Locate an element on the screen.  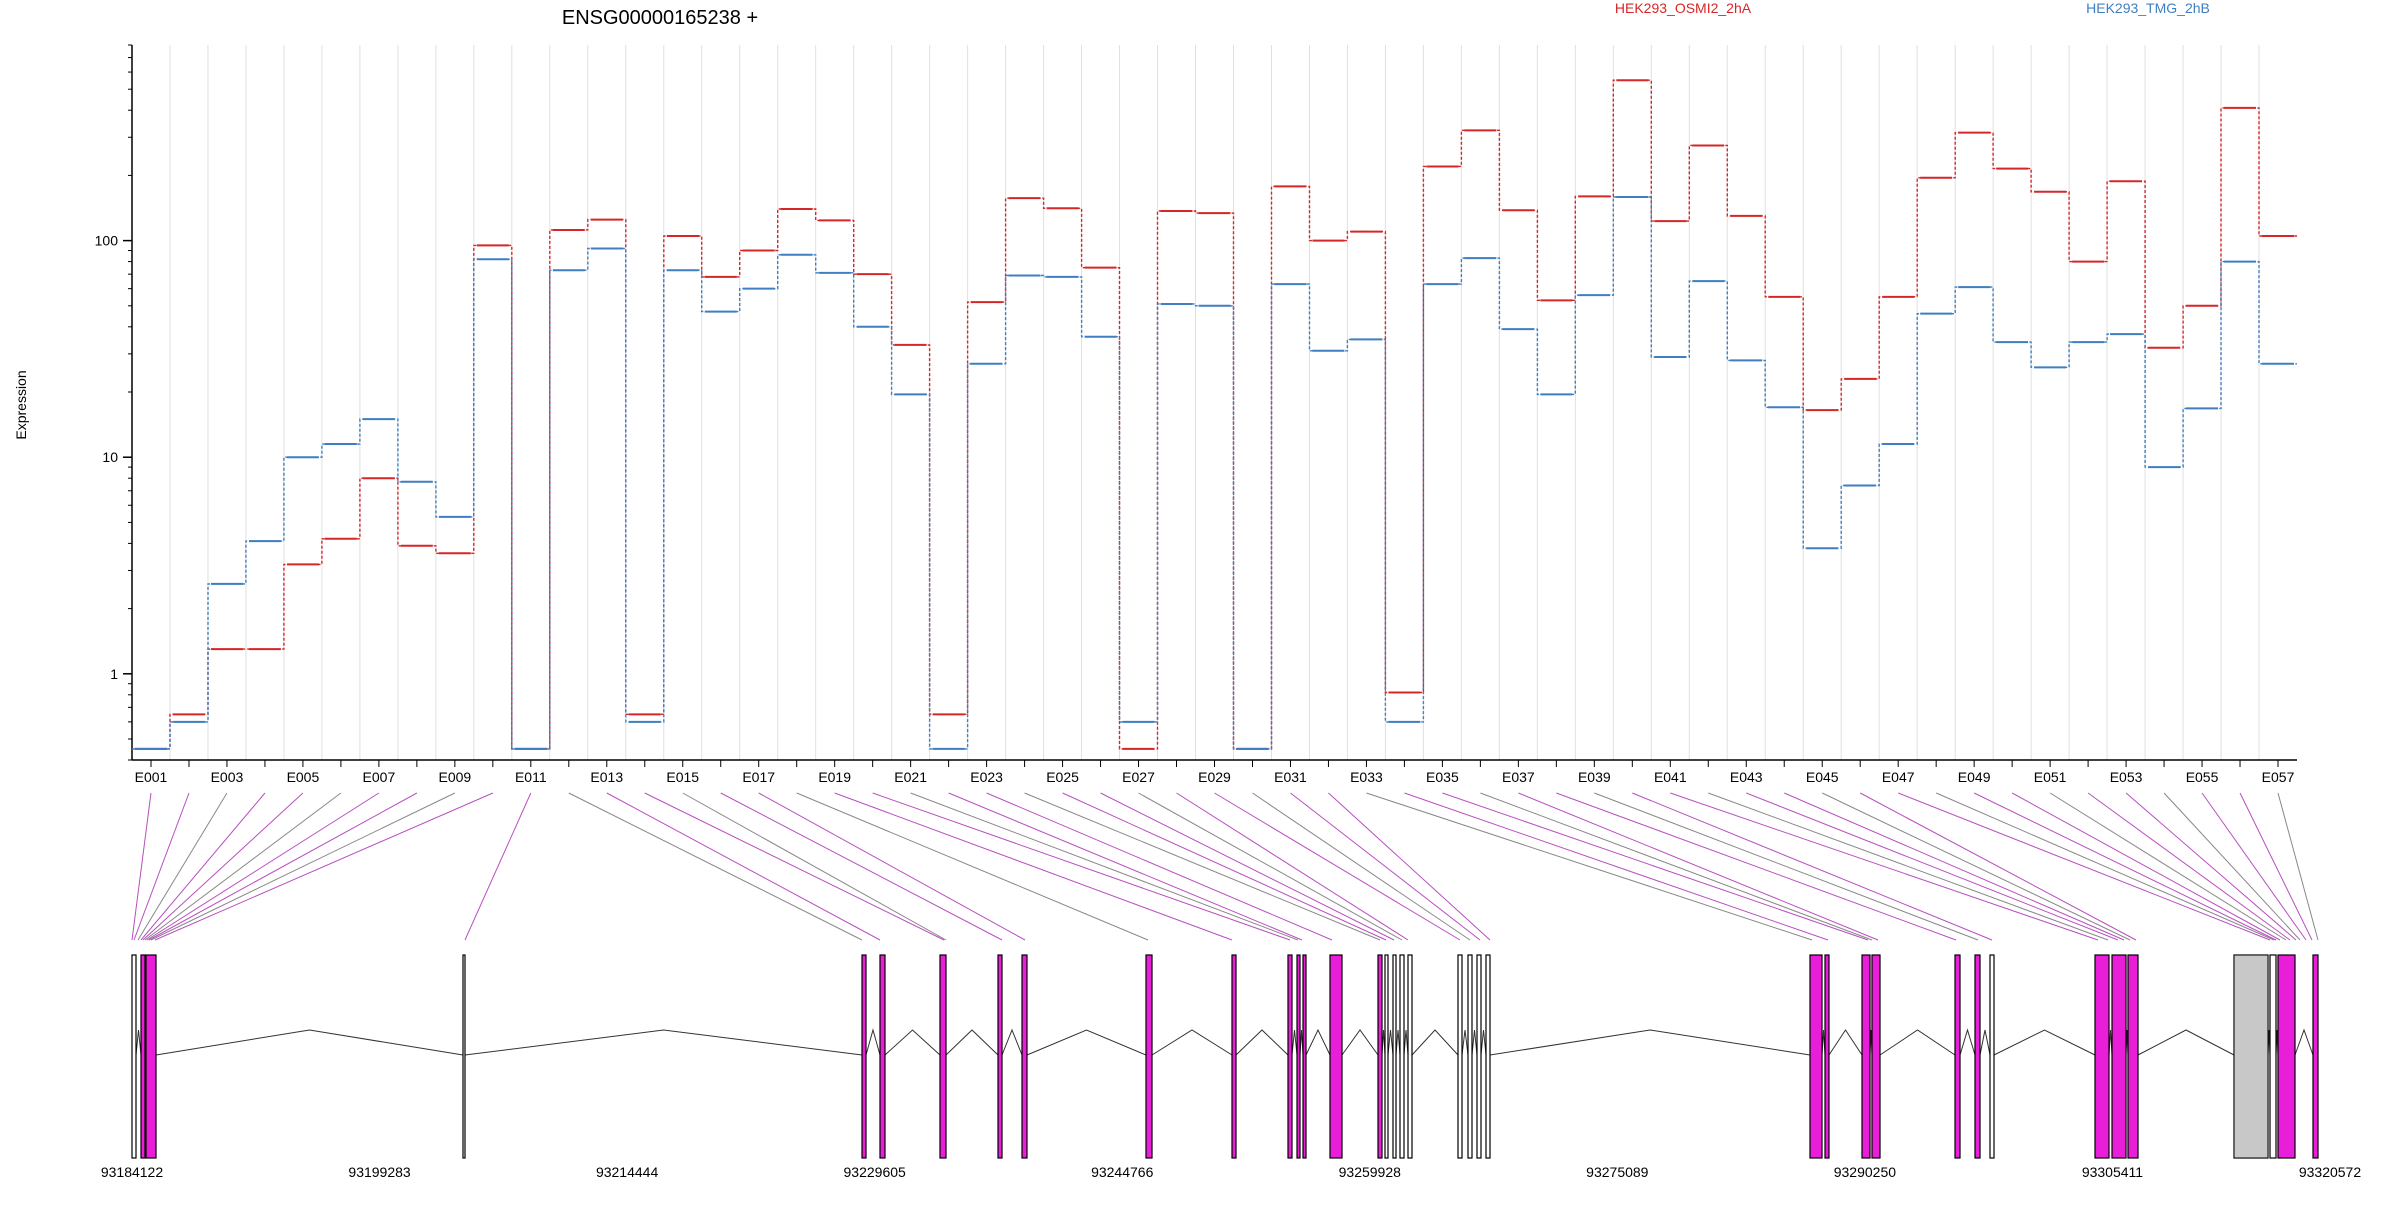
x-tick-label: E047 is located at coordinates (1898, 777).